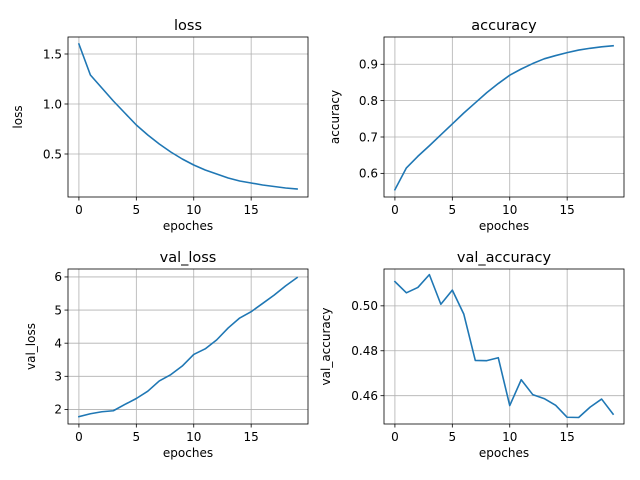  I want to click on y-tick-label: 6, so click(58, 277).